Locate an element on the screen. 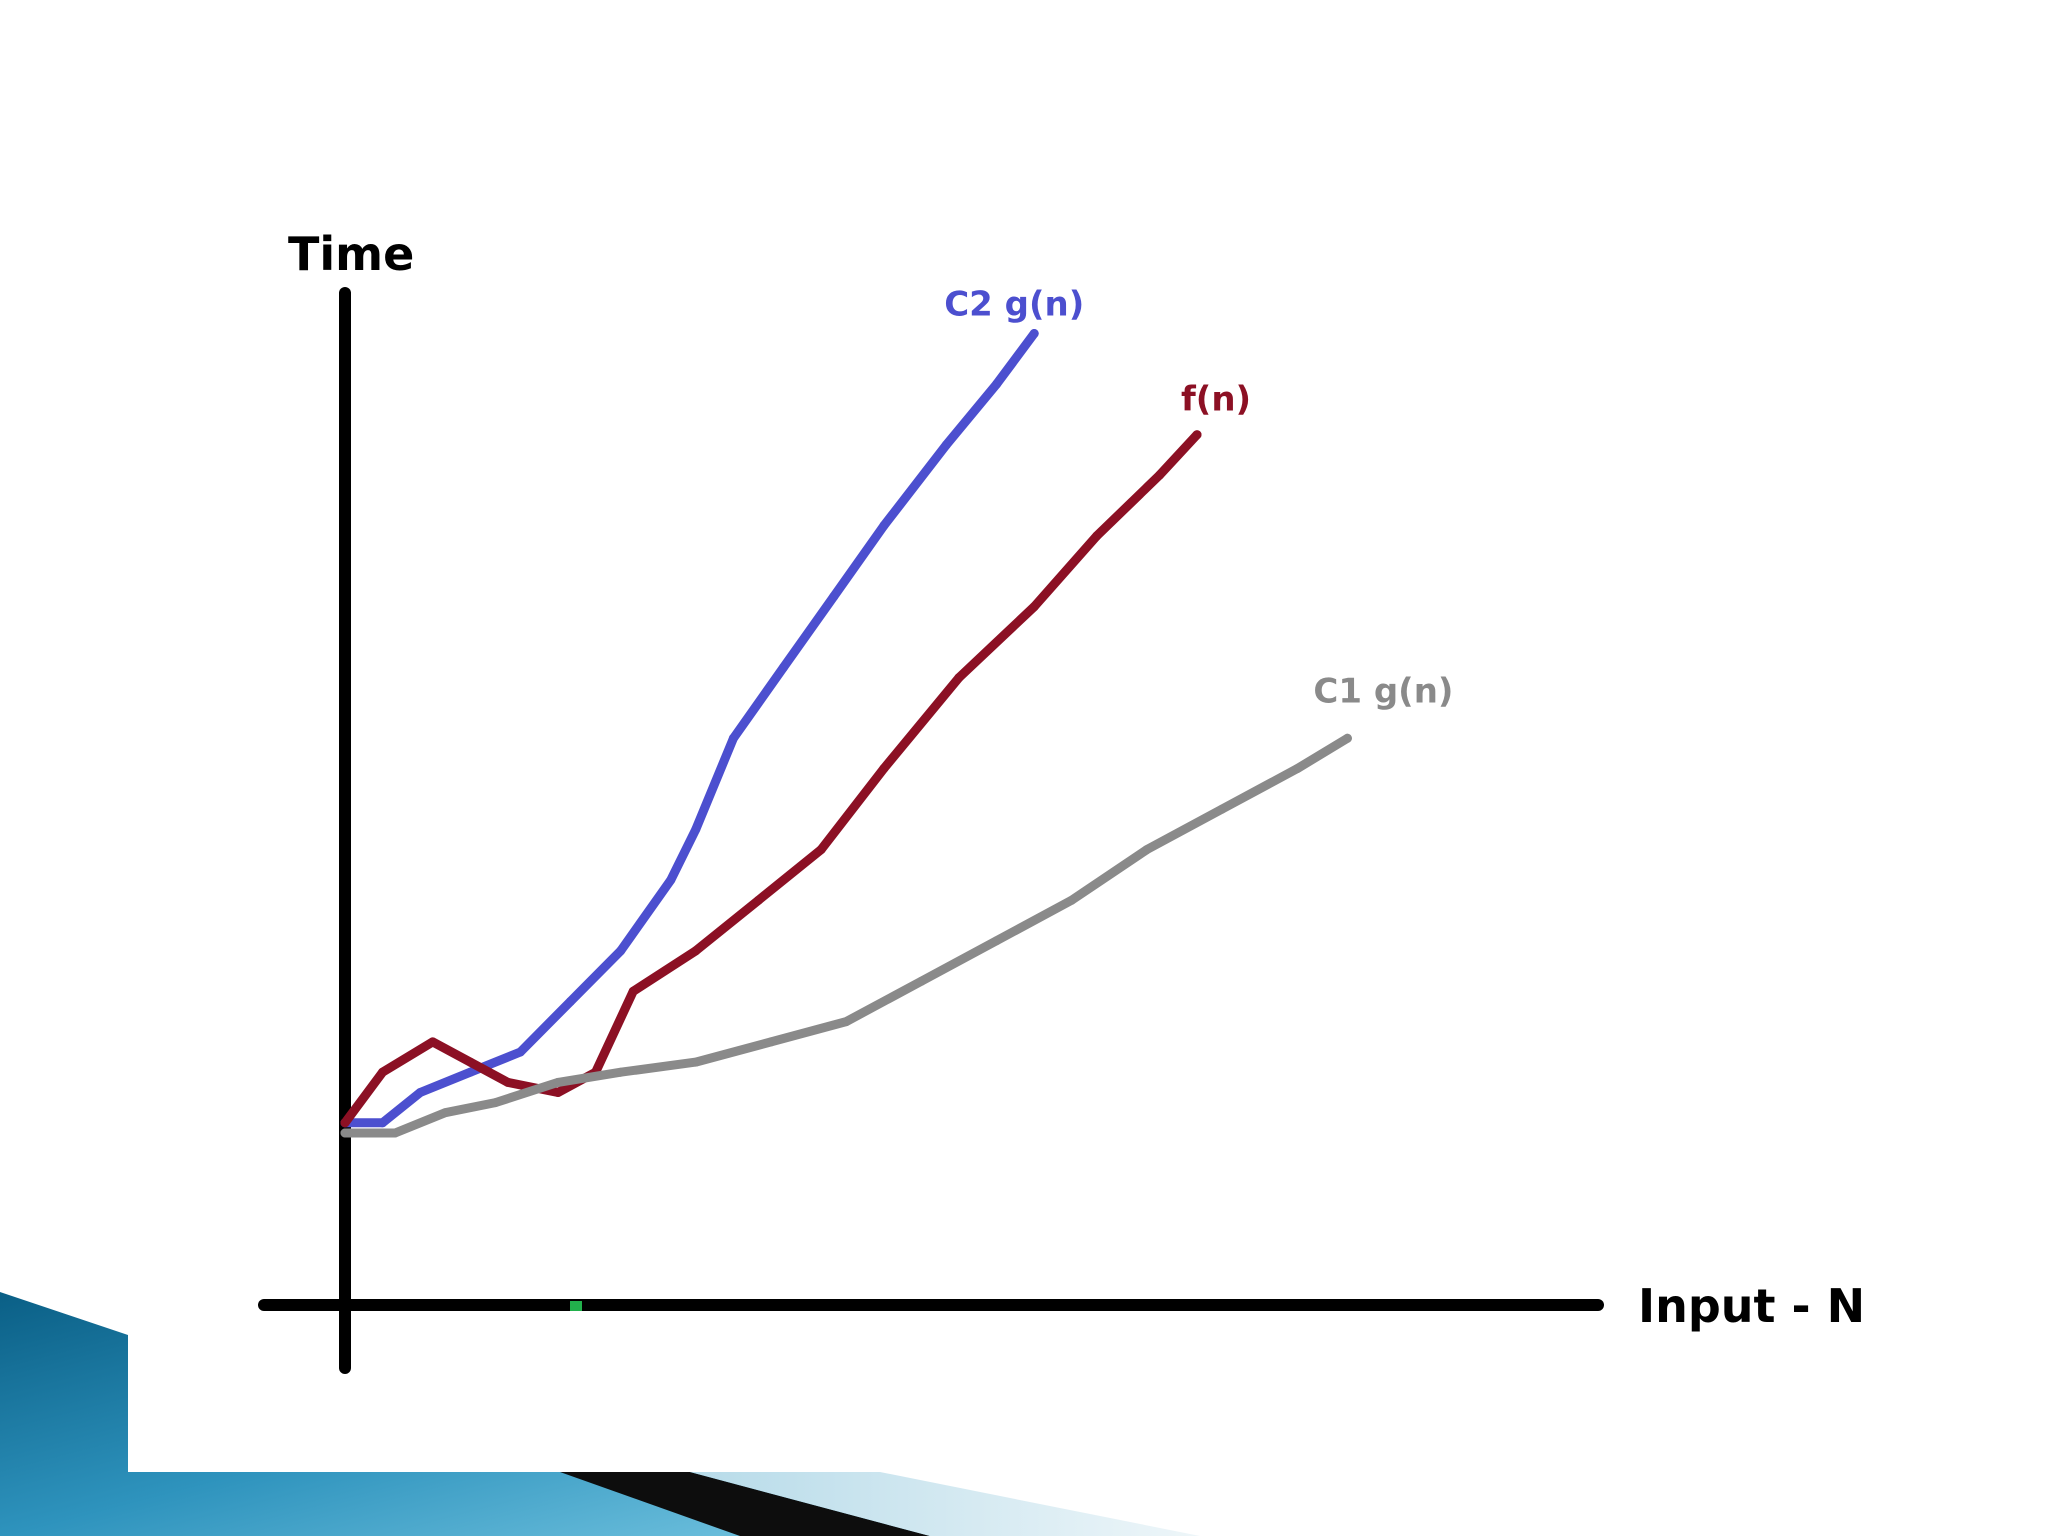  series-label-c2-g-n: C2 g(n) is located at coordinates (1014, 305).